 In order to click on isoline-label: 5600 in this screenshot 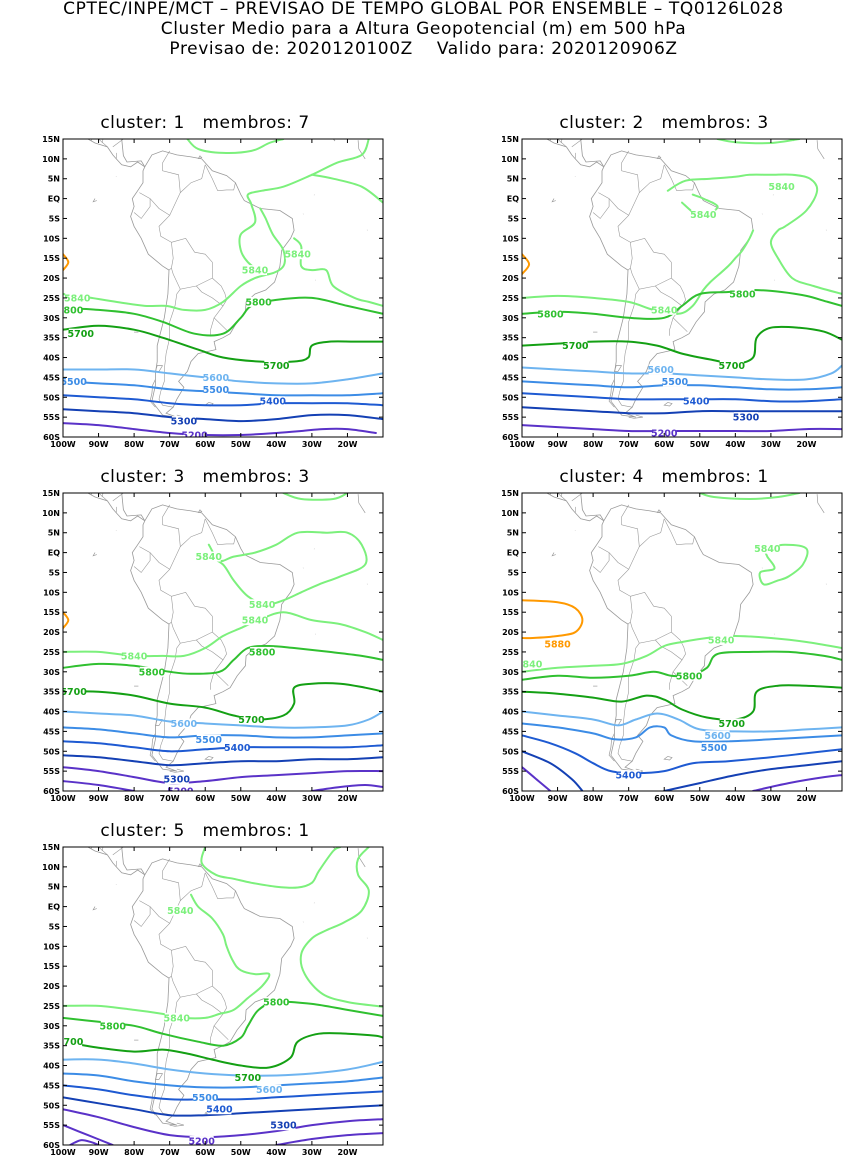, I will do `click(269, 1090)`.